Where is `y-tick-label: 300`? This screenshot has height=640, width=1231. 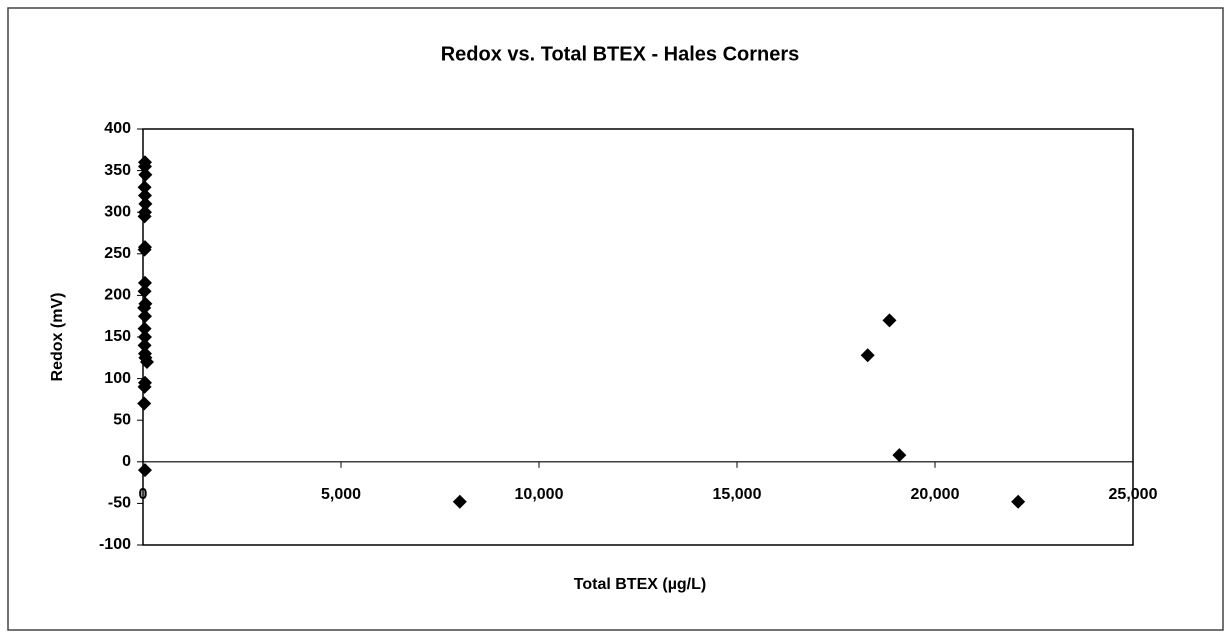 y-tick-label: 300 is located at coordinates (117, 211).